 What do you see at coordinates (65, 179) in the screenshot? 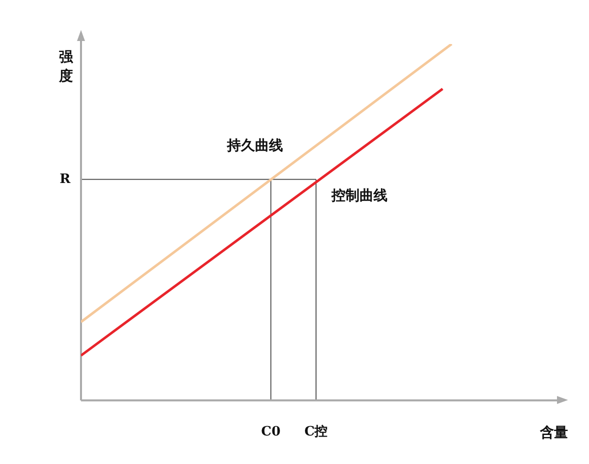
I see `ref-line-label: R` at bounding box center [65, 179].